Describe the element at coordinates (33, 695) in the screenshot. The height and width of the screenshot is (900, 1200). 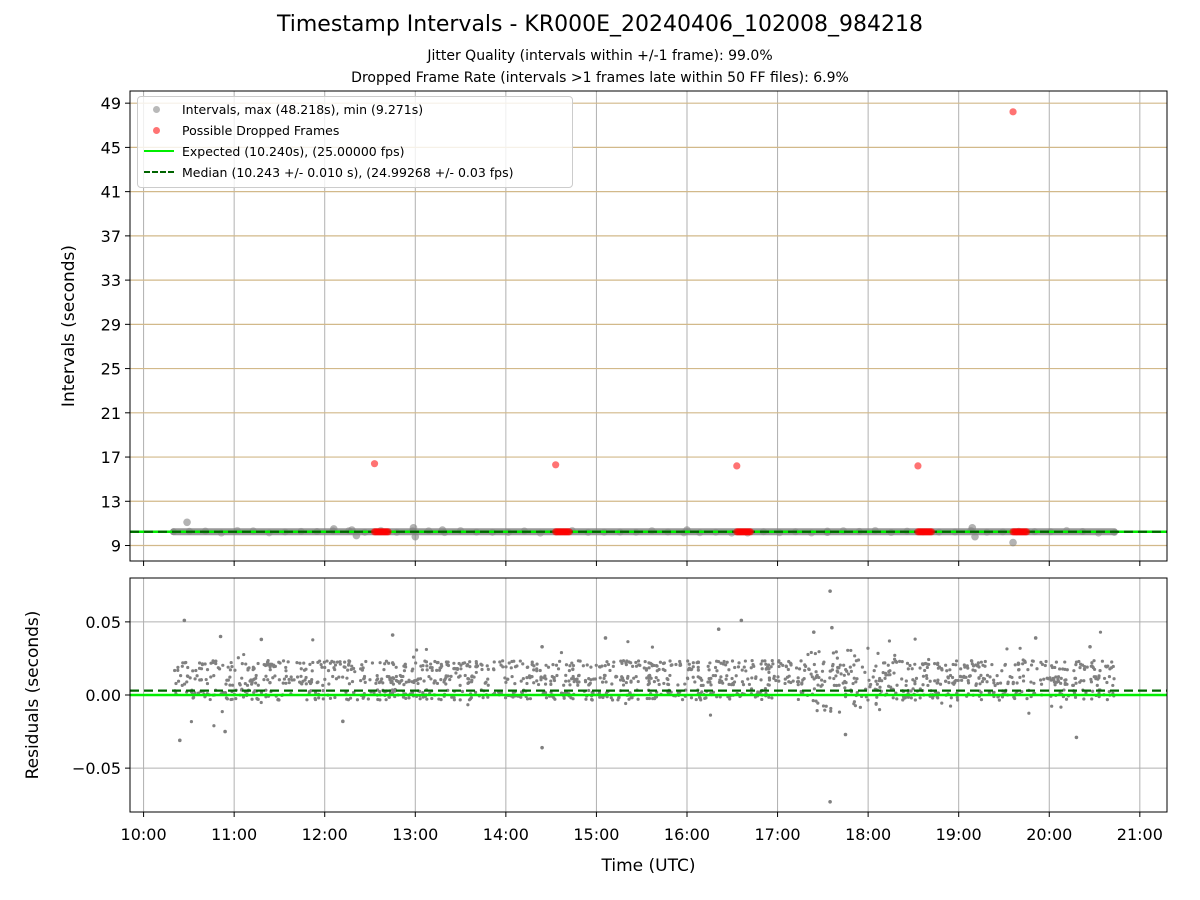
I see `bottom-y-axis-label: Residuals (seconds)` at that location.